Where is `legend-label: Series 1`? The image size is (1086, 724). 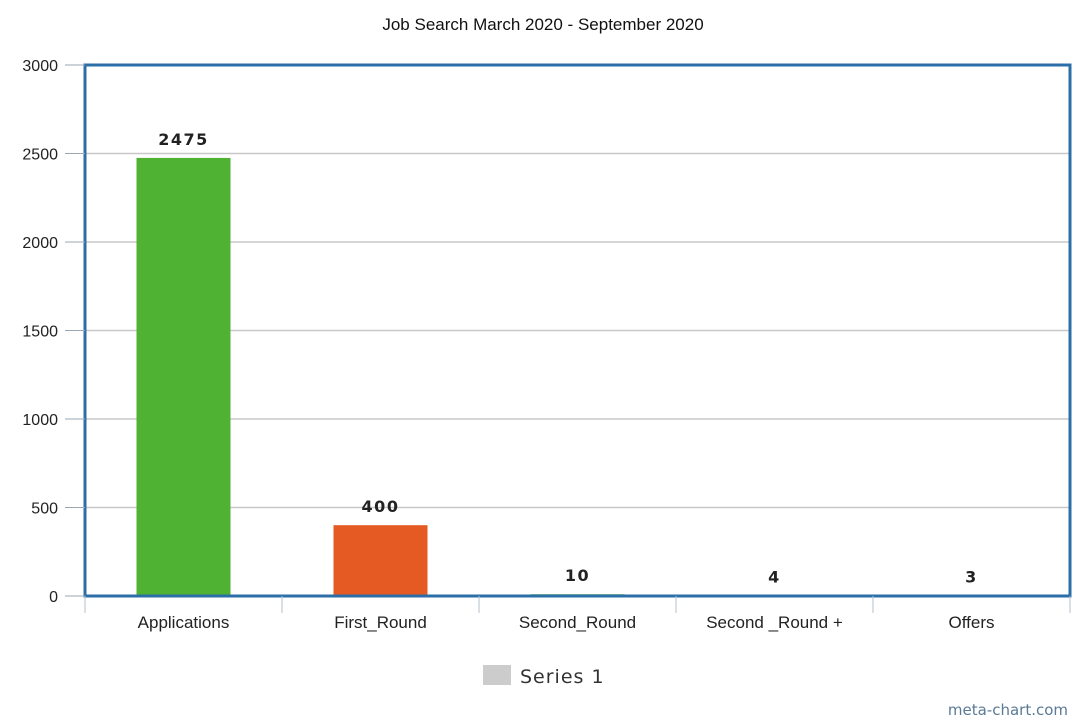 legend-label: Series 1 is located at coordinates (562, 677).